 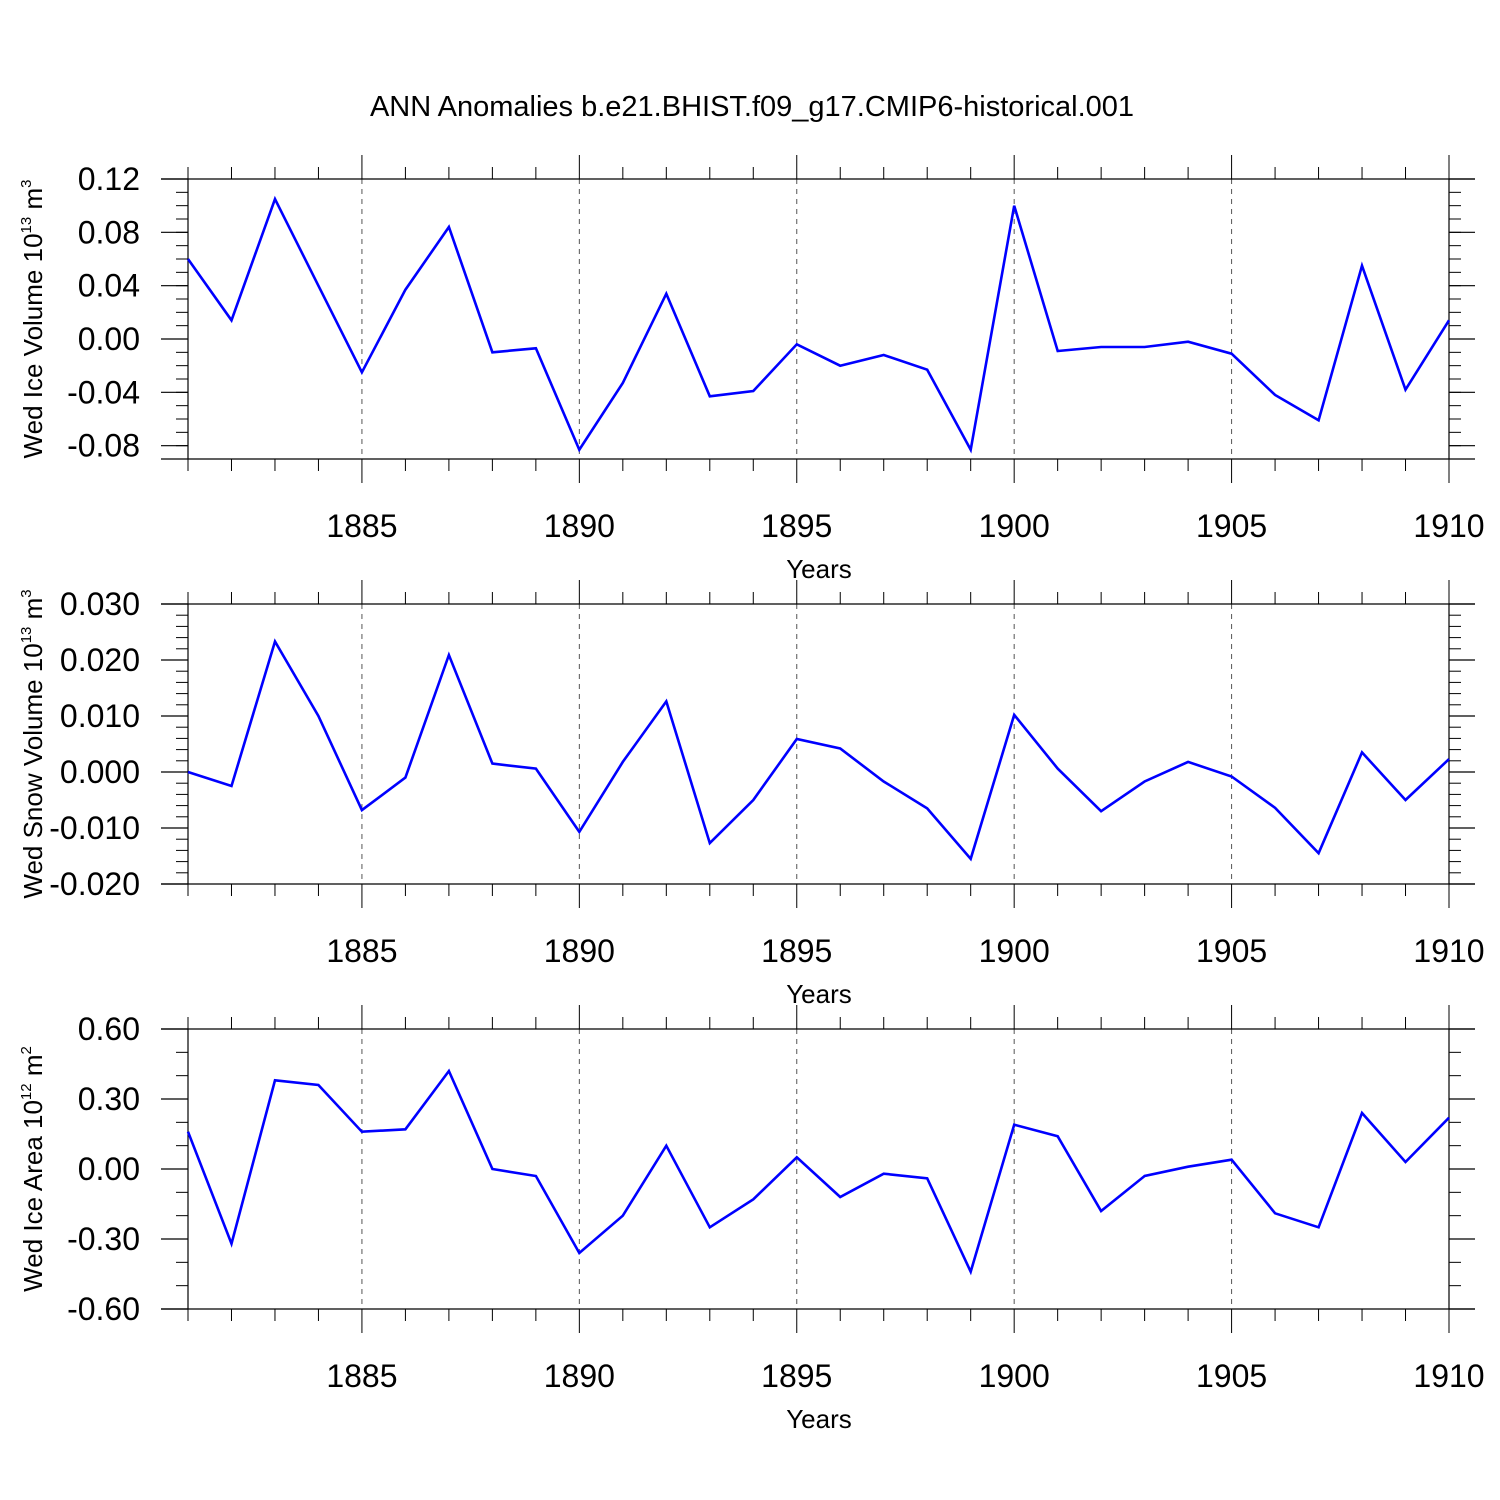 I want to click on y-tick-label: 0.030, so click(x=100, y=604).